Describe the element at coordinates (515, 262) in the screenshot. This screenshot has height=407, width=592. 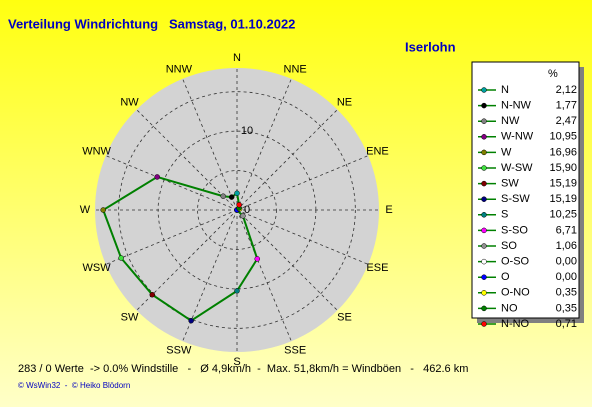
I see `legend-name: O-SO` at that location.